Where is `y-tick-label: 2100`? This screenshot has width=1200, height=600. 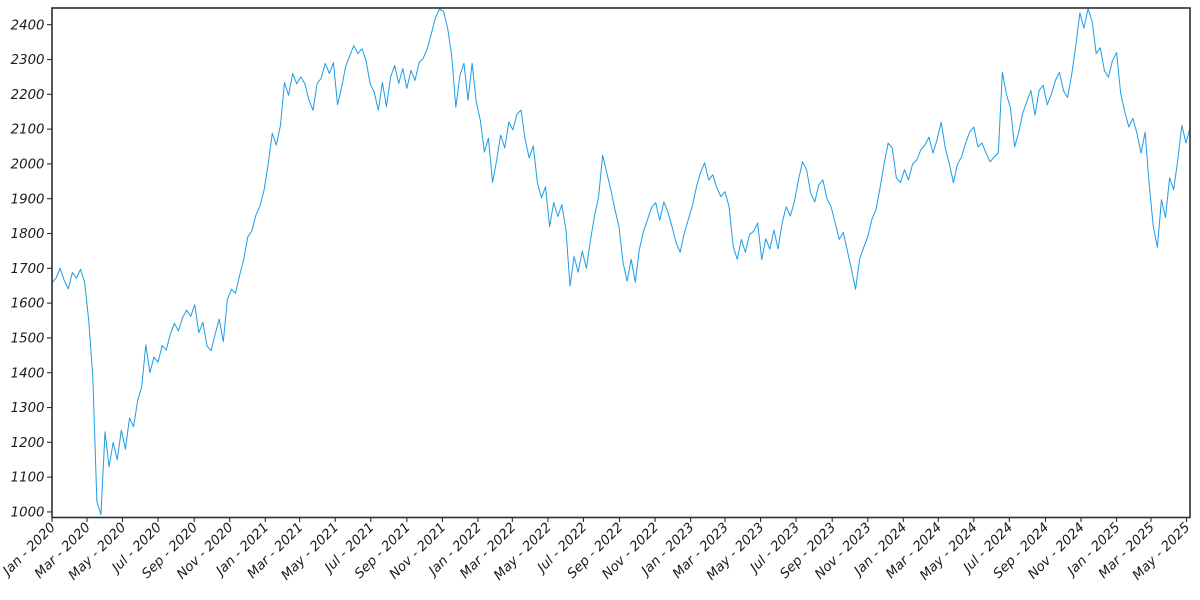 y-tick-label: 2100 is located at coordinates (28, 130).